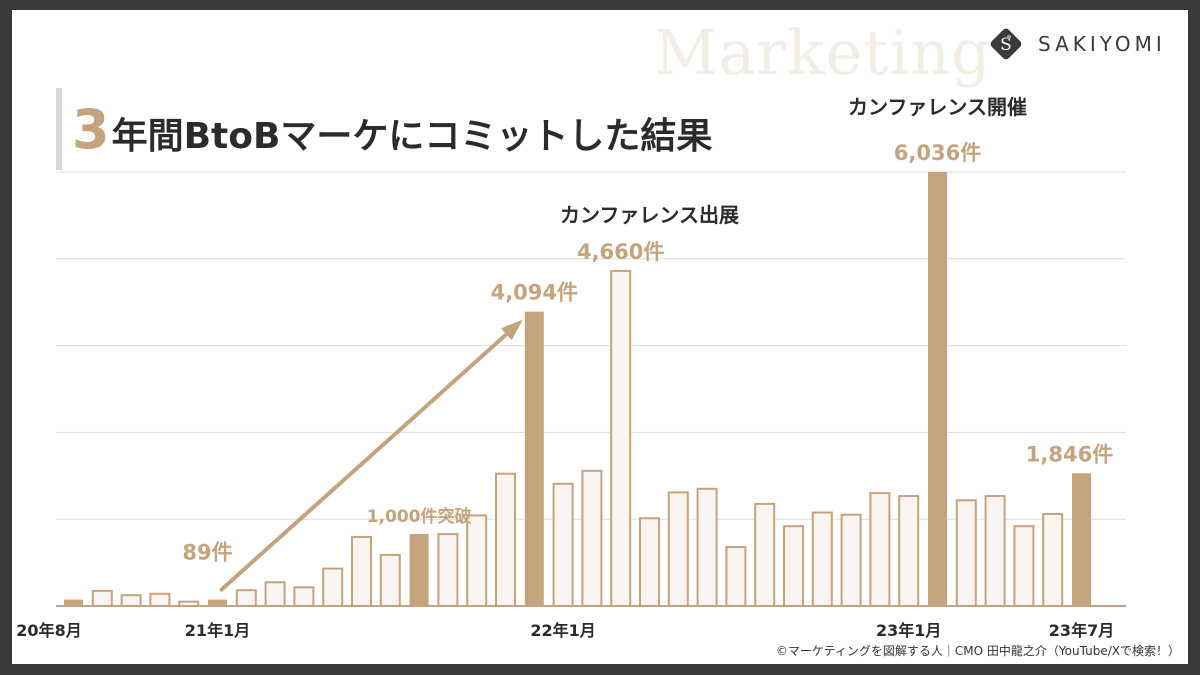 This screenshot has width=1200, height=675. I want to click on event-annotation: カンファレンス出展, so click(649, 215).